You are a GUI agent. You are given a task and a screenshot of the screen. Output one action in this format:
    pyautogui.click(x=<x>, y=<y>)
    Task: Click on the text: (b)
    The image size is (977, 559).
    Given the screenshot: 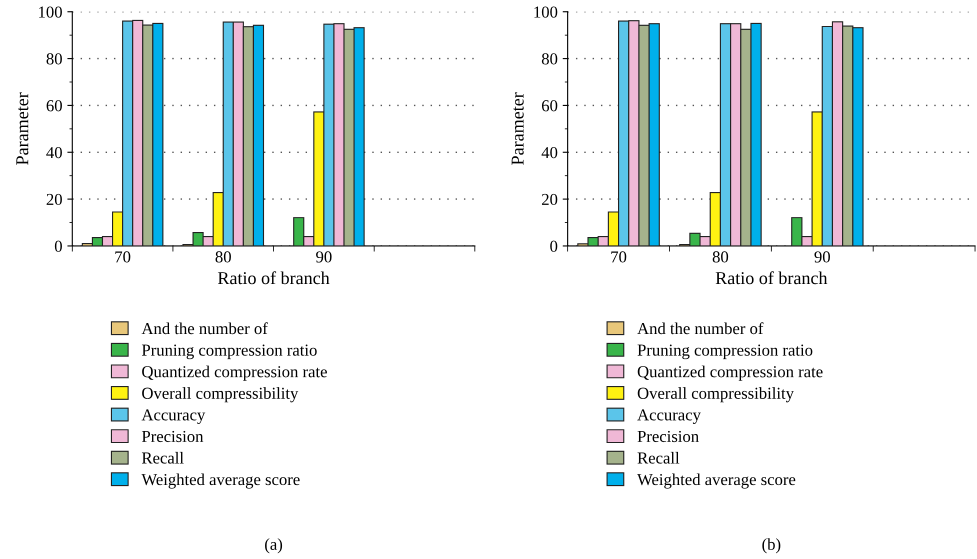 What is the action you would take?
    pyautogui.click(x=771, y=546)
    